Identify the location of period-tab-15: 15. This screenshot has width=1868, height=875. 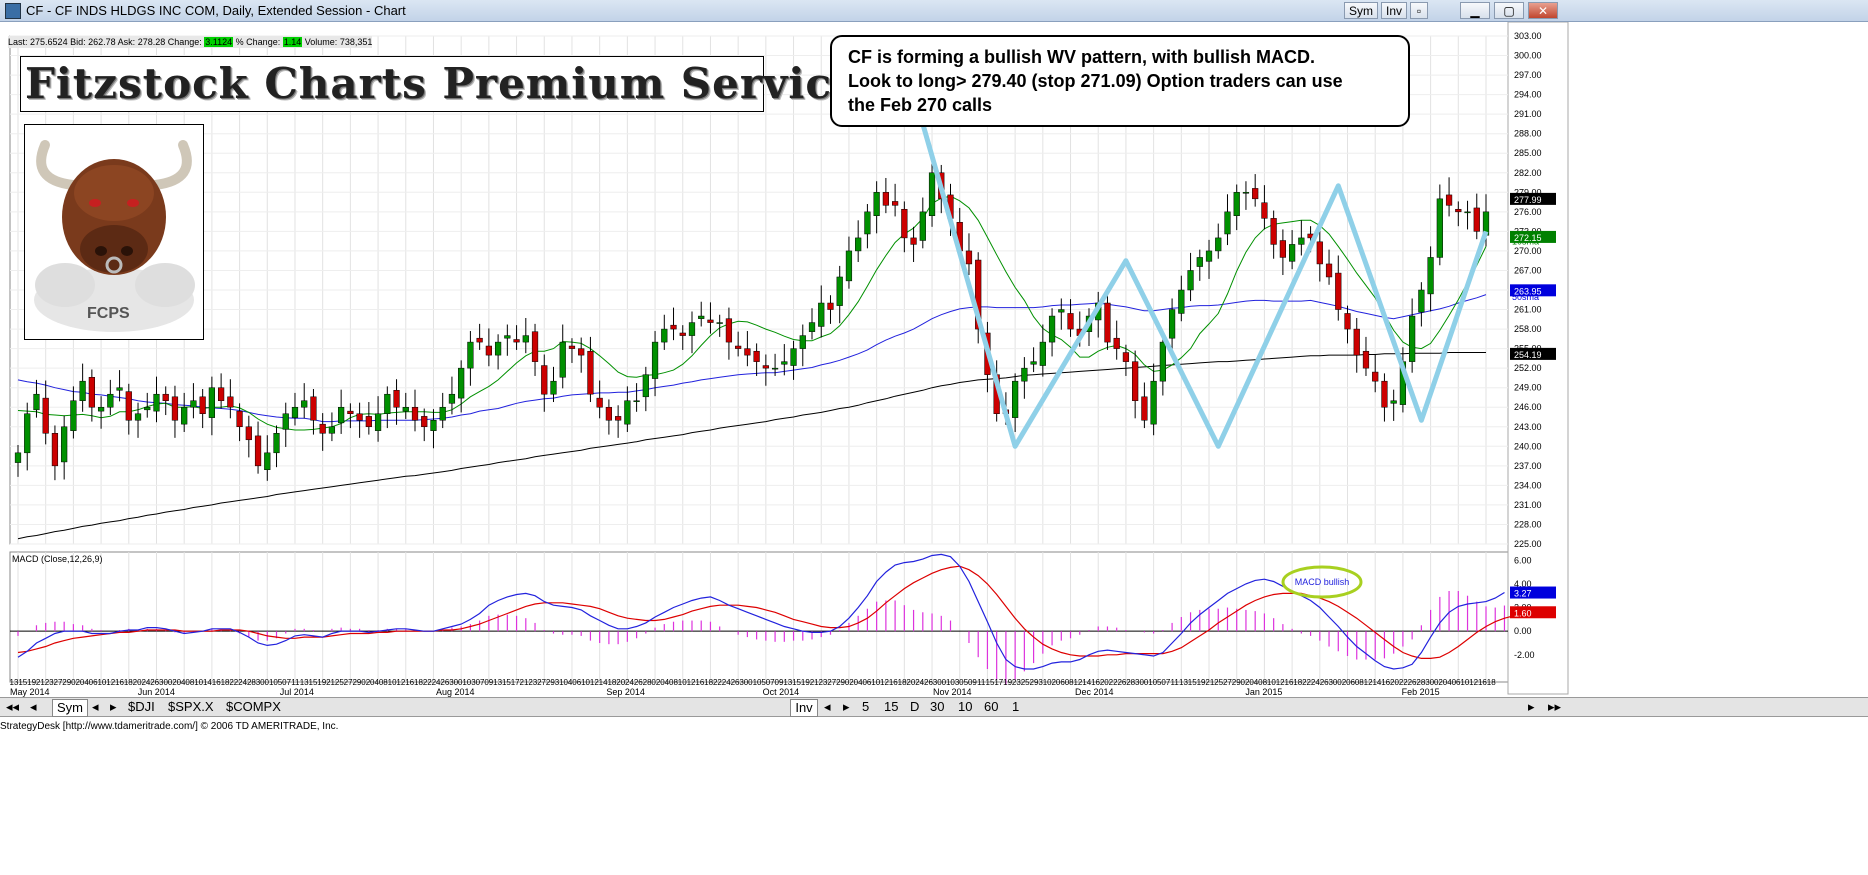
(891, 706).